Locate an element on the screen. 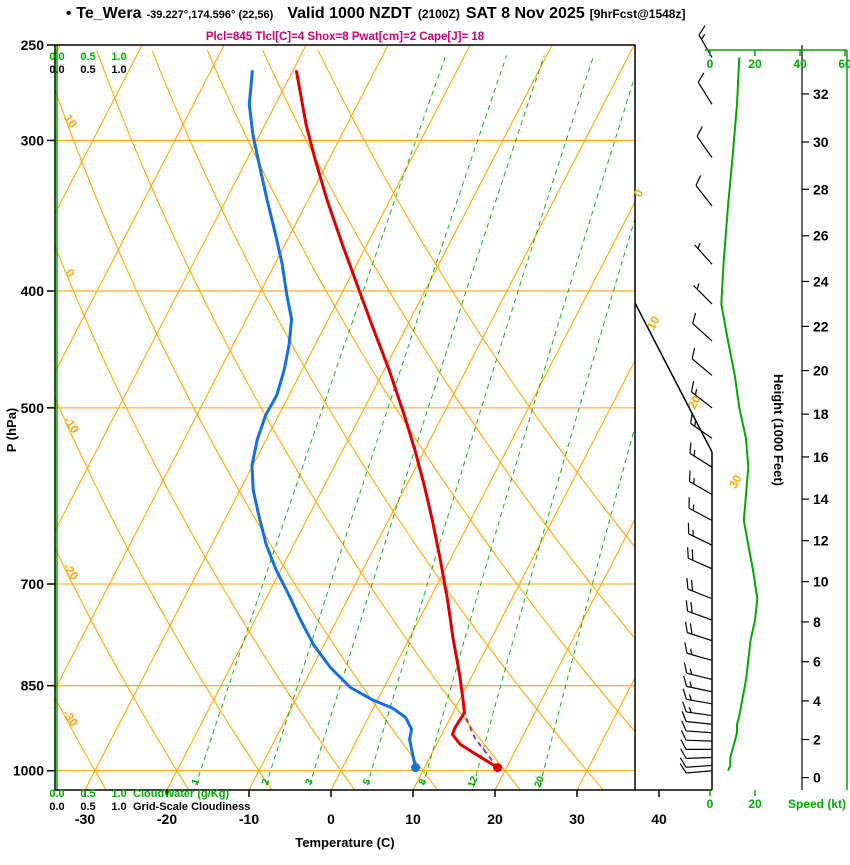  pressure-axis: 250 300 400 500 700 850 1000 P (hPa) is located at coordinates (29, 408).